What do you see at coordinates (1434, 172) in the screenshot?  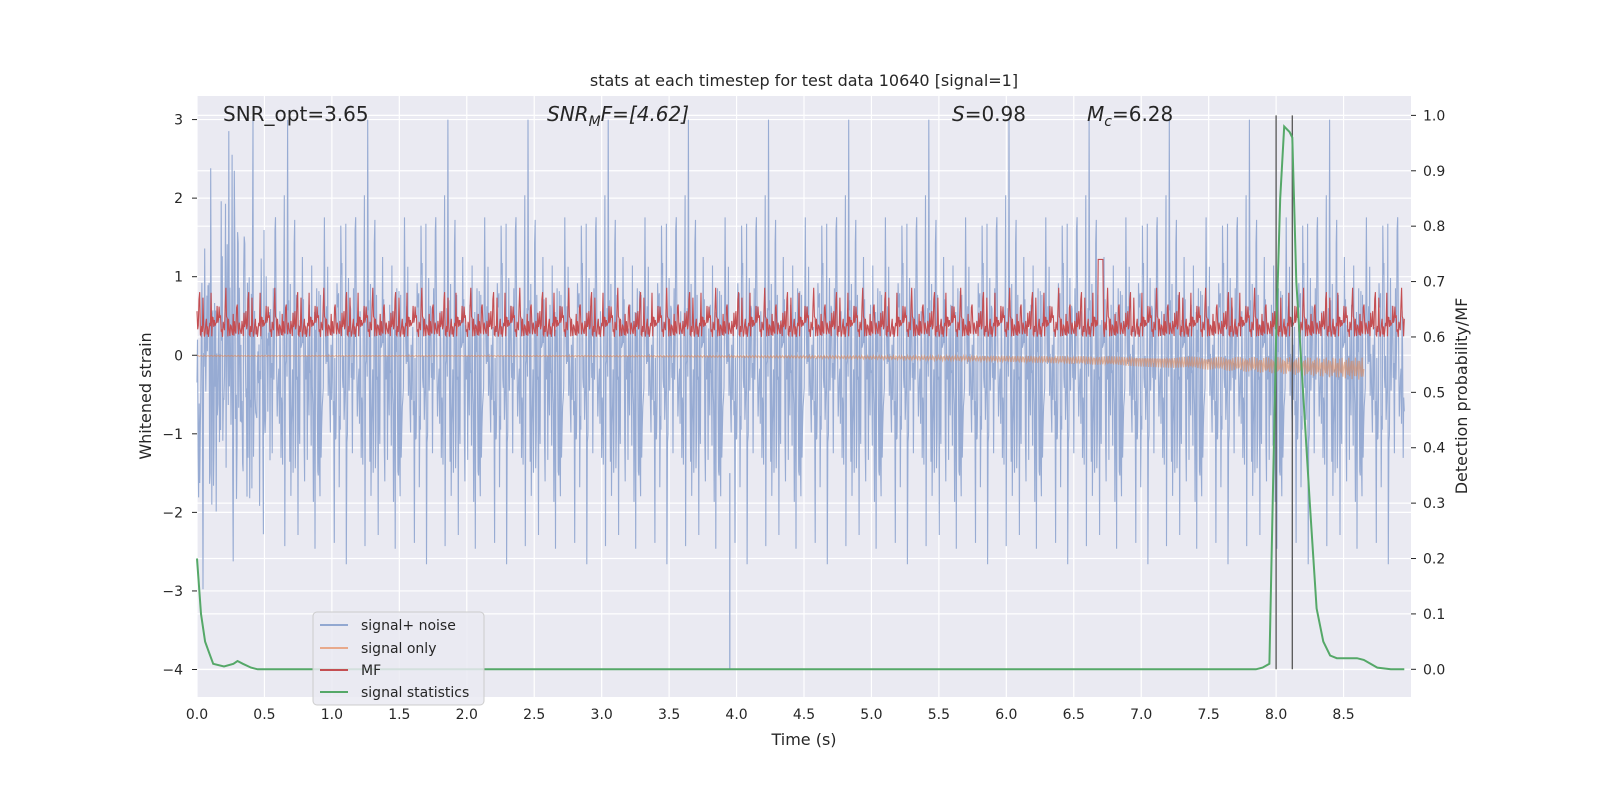 I see `y-tick-label-right: 0.9` at bounding box center [1434, 172].